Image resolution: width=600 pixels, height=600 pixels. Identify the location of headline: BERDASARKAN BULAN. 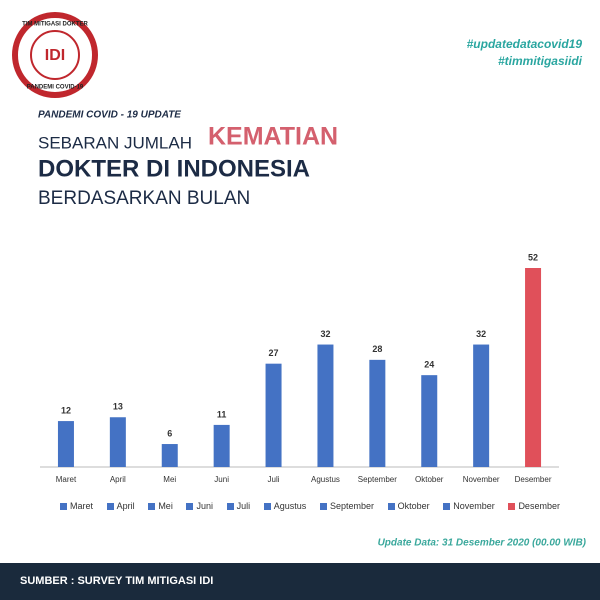
(144, 198).